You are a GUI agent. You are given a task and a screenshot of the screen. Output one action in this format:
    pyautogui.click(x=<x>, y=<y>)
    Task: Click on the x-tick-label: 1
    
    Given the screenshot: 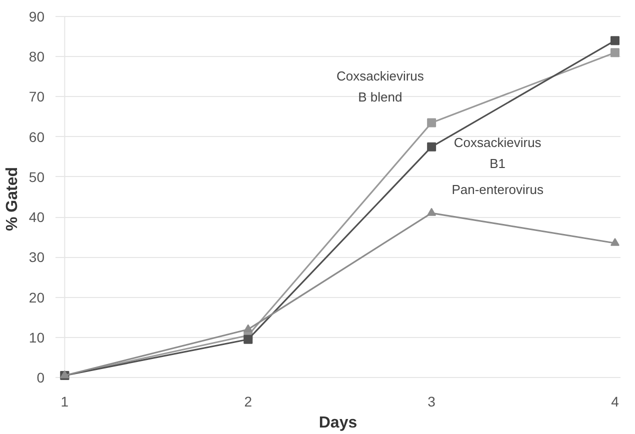 What is the action you would take?
    pyautogui.click(x=64, y=402)
    